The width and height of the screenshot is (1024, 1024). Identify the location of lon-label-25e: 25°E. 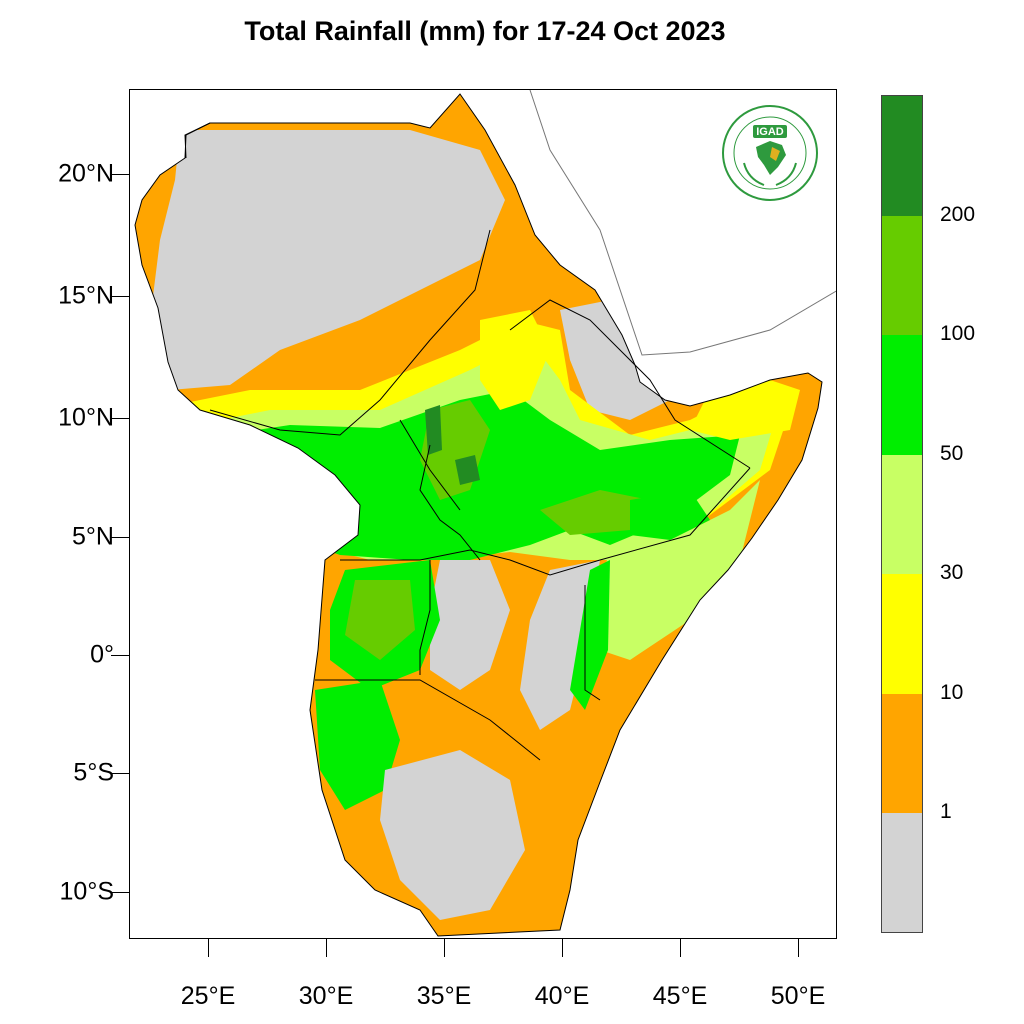
(208, 996).